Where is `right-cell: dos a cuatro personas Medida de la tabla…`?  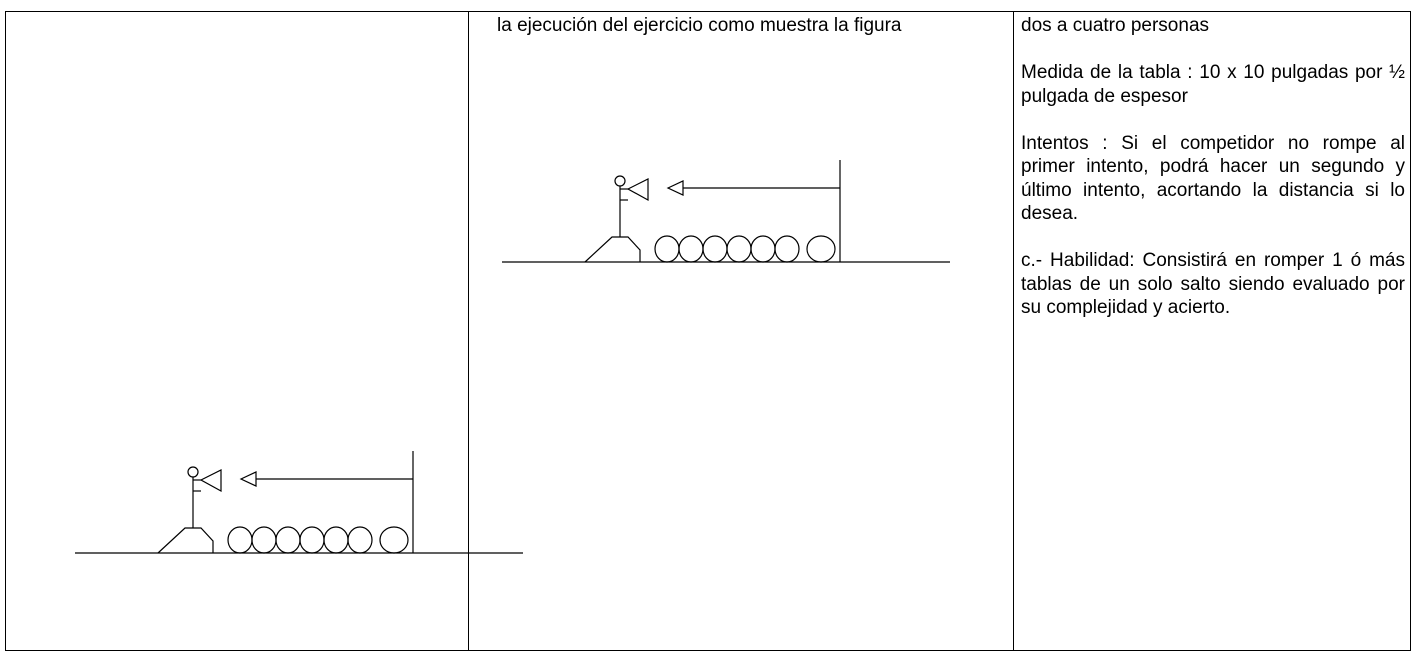
right-cell: dos a cuatro personas Medida de la tabla… is located at coordinates (1213, 178).